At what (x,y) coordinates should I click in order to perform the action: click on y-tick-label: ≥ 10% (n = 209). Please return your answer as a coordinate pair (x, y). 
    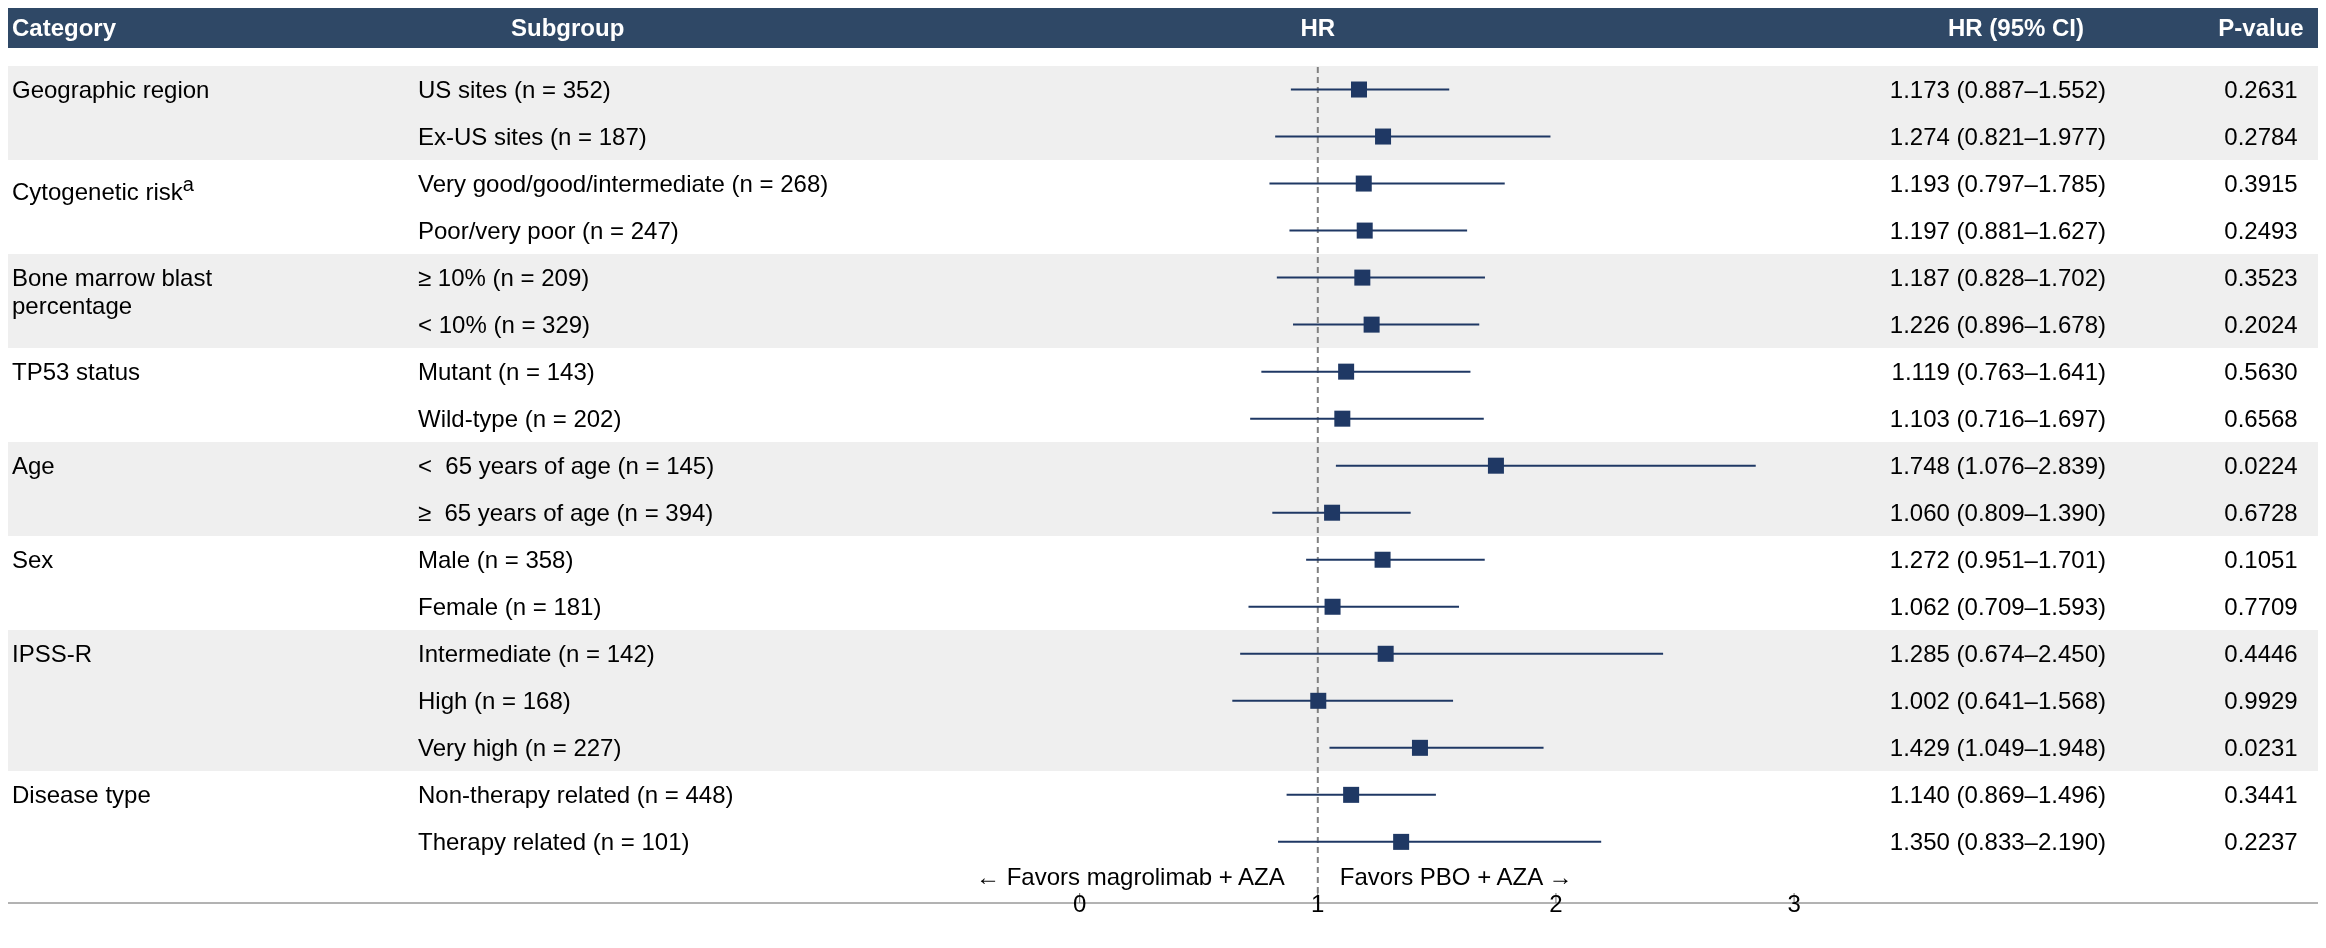
    Looking at the image, I should click on (504, 277).